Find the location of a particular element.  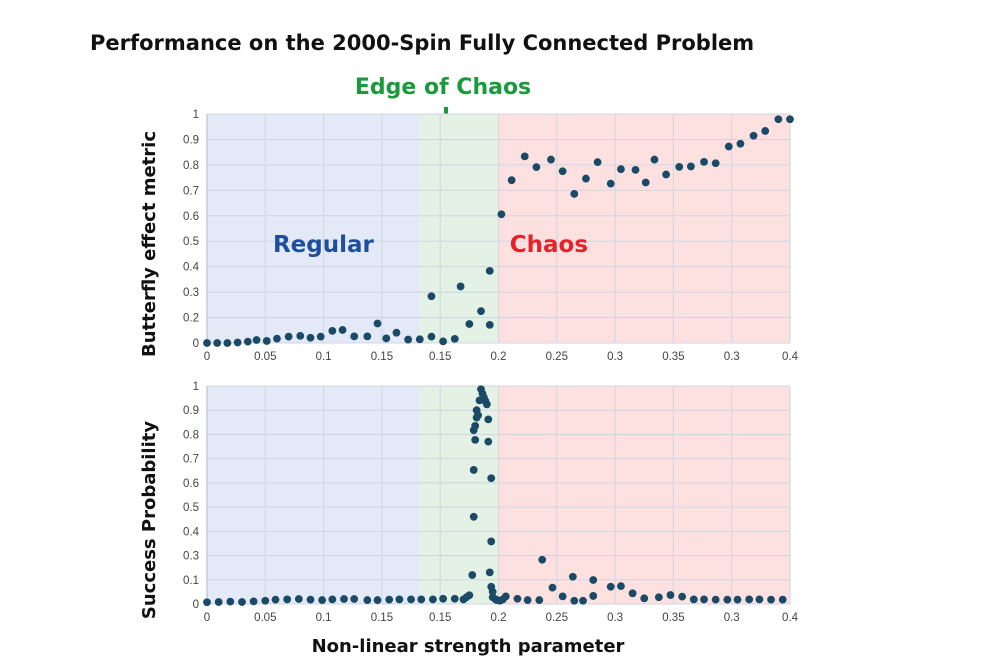

y-tick-label: 0.2 is located at coordinates (191, 319).